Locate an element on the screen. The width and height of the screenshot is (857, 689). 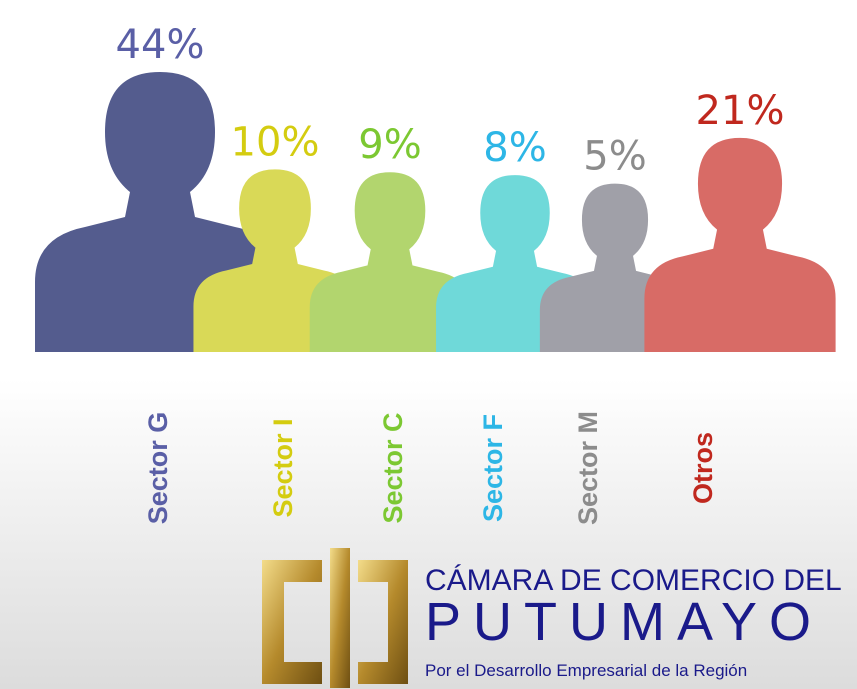
category-label: Sector C is located at coordinates (393, 467).